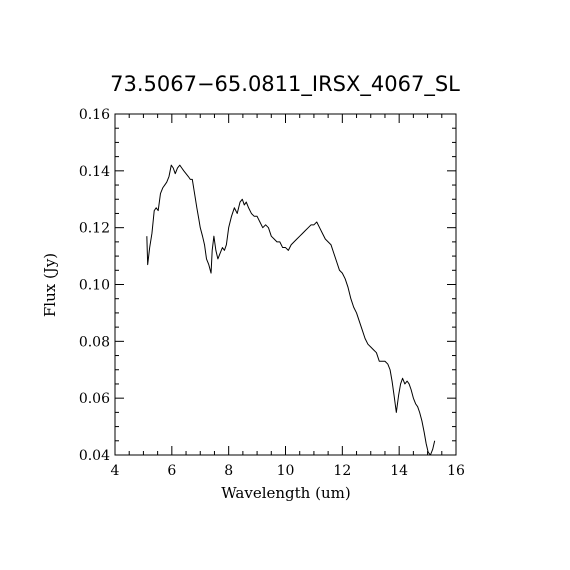  What do you see at coordinates (94, 342) in the screenshot?
I see `y-tick-label: 0.08` at bounding box center [94, 342].